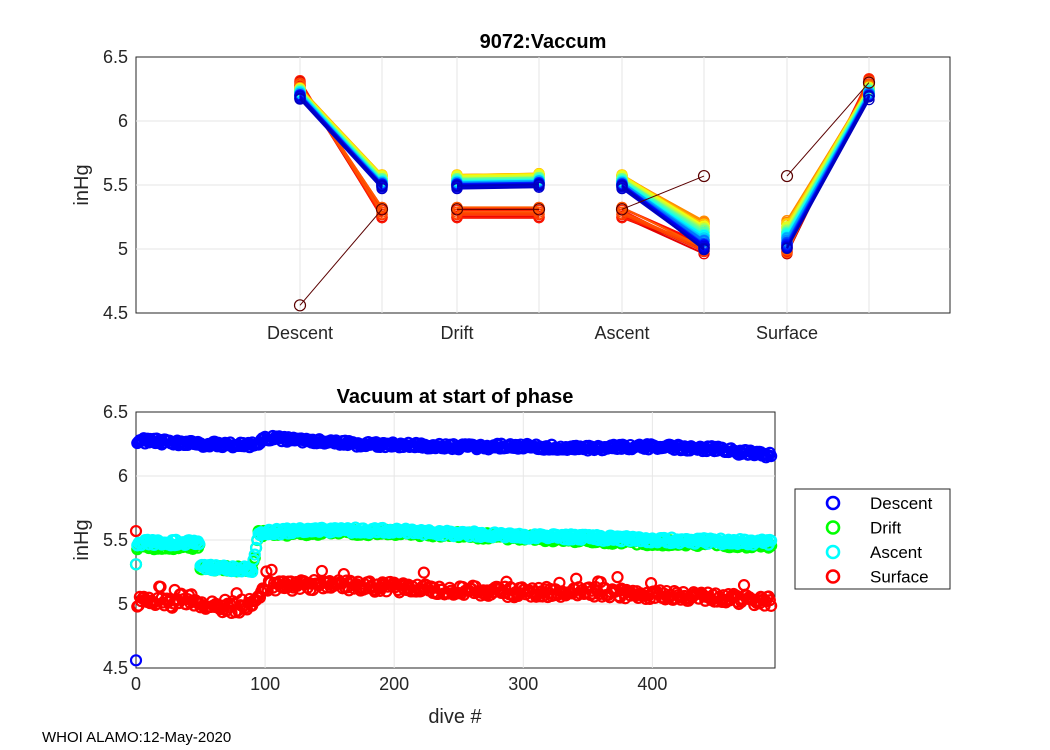 This screenshot has width=1050, height=750. What do you see at coordinates (115, 540) in the screenshot?
I see `bottom-y-tick-label: 5.5` at bounding box center [115, 540].